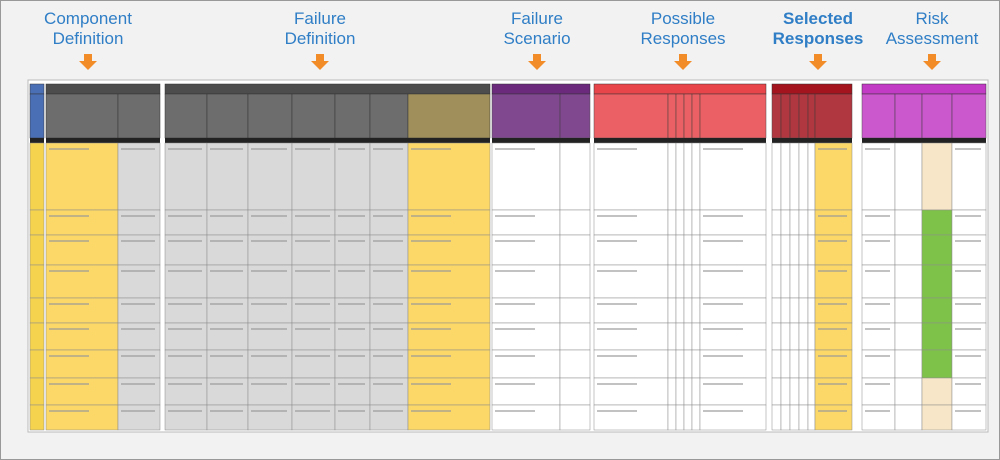 This screenshot has height=460, width=1000. I want to click on section-label-line: Responses, so click(682, 38).